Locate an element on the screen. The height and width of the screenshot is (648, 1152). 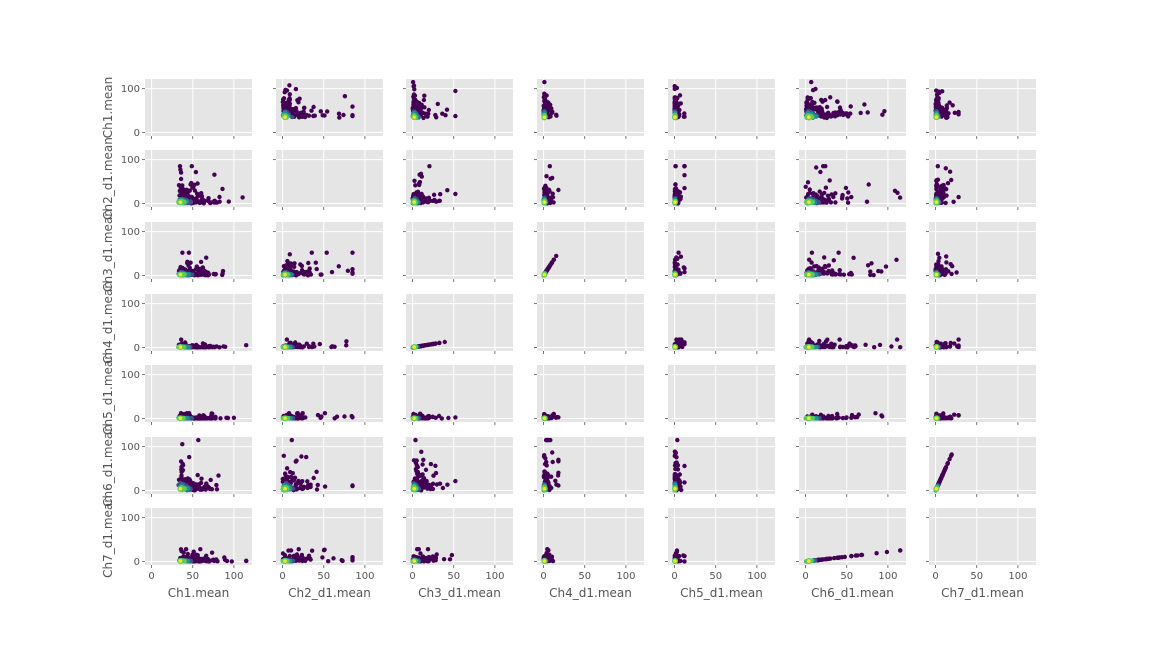
y-tick-label: 100 is located at coordinates (130, 304).